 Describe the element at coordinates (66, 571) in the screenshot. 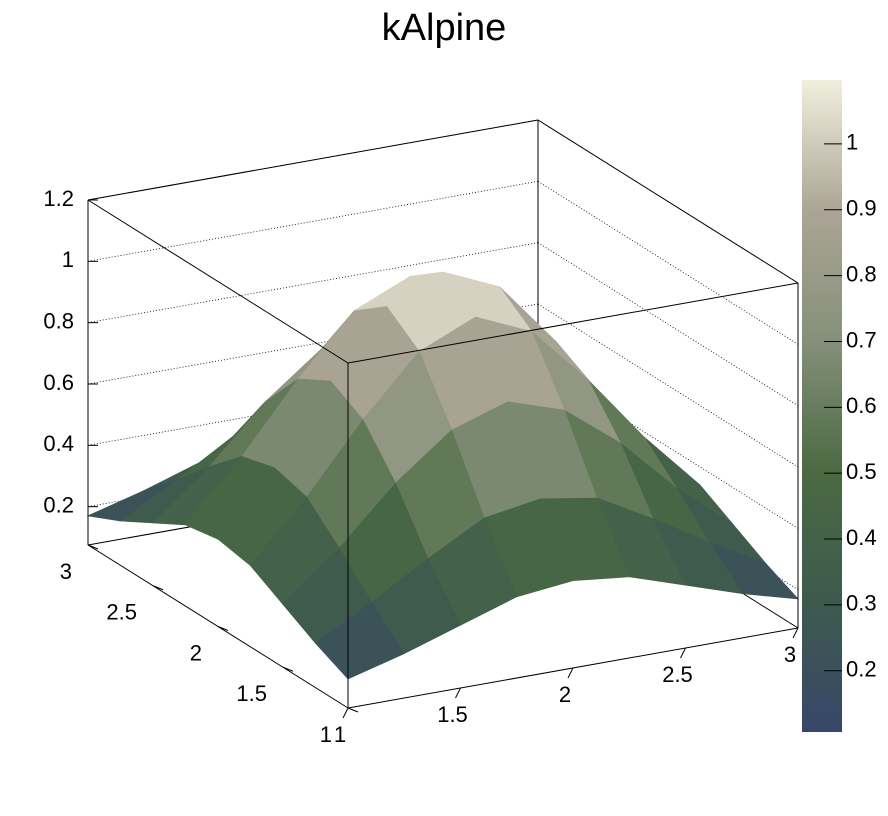

I see `y-tick-label: 3` at that location.